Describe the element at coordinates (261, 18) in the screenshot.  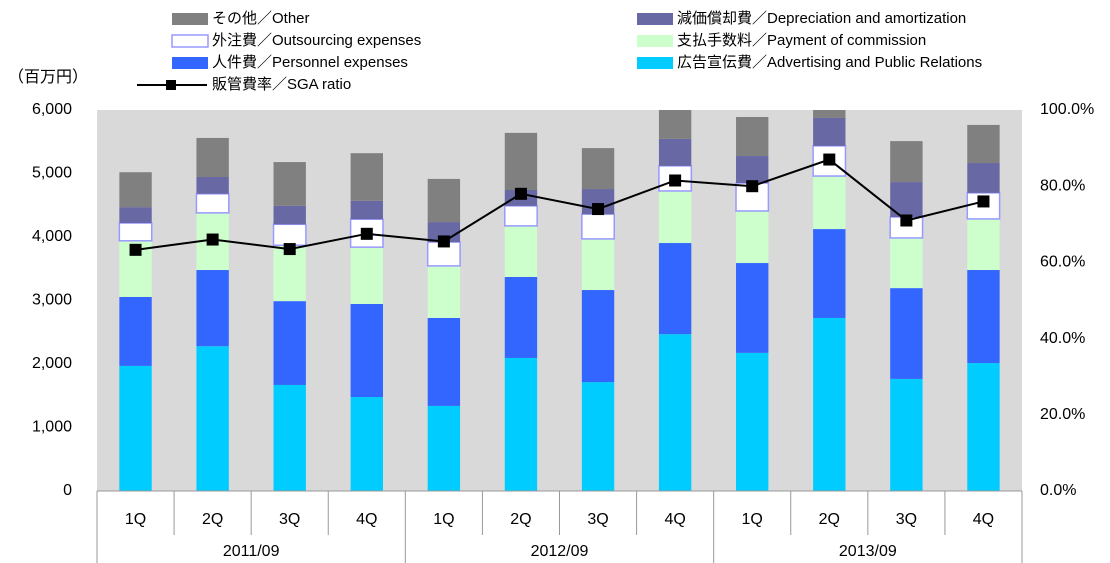
I see `legend-label: その他／Other` at that location.